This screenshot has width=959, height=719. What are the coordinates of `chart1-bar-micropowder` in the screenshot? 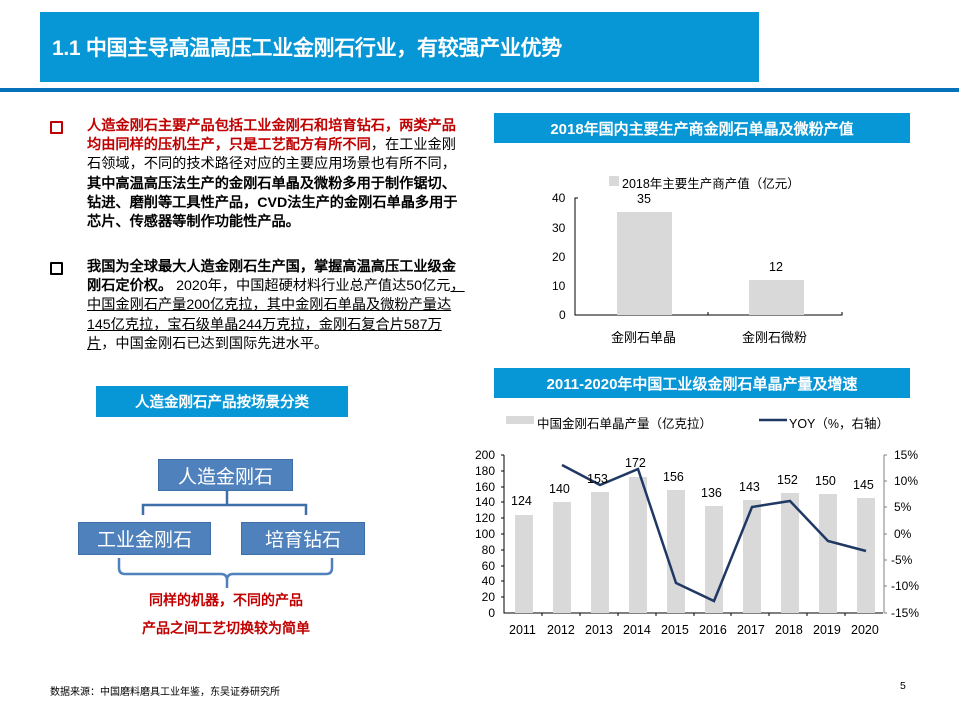 It's located at (776, 297).